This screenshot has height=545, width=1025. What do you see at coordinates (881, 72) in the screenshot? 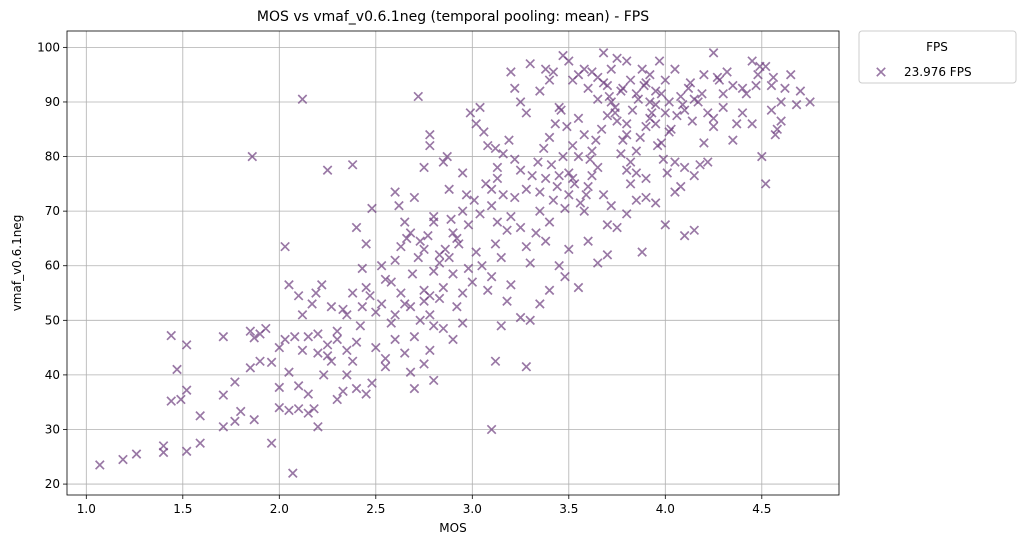
I see `legend-marker-x-icon` at bounding box center [881, 72].